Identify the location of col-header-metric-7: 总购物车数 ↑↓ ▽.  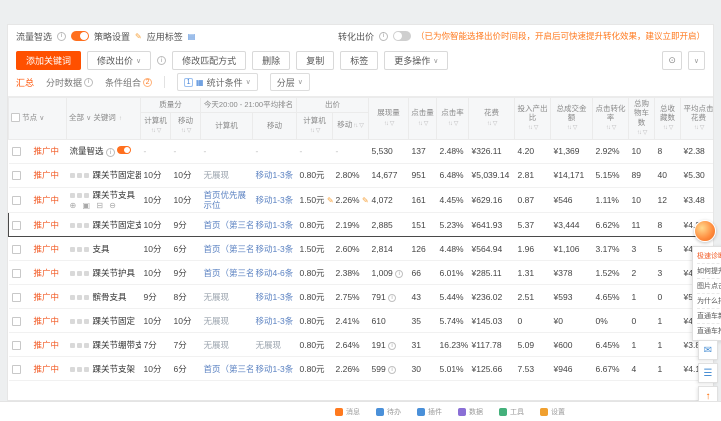
(642, 118).